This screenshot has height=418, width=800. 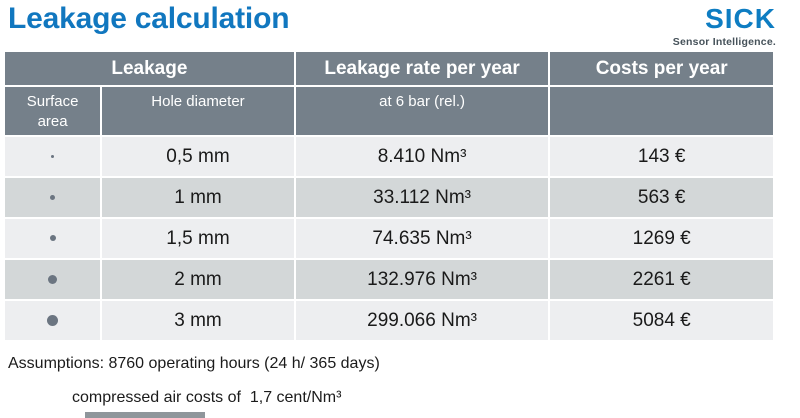 I want to click on leakage-rate-cell: 33.112 Nm³, so click(x=422, y=197).